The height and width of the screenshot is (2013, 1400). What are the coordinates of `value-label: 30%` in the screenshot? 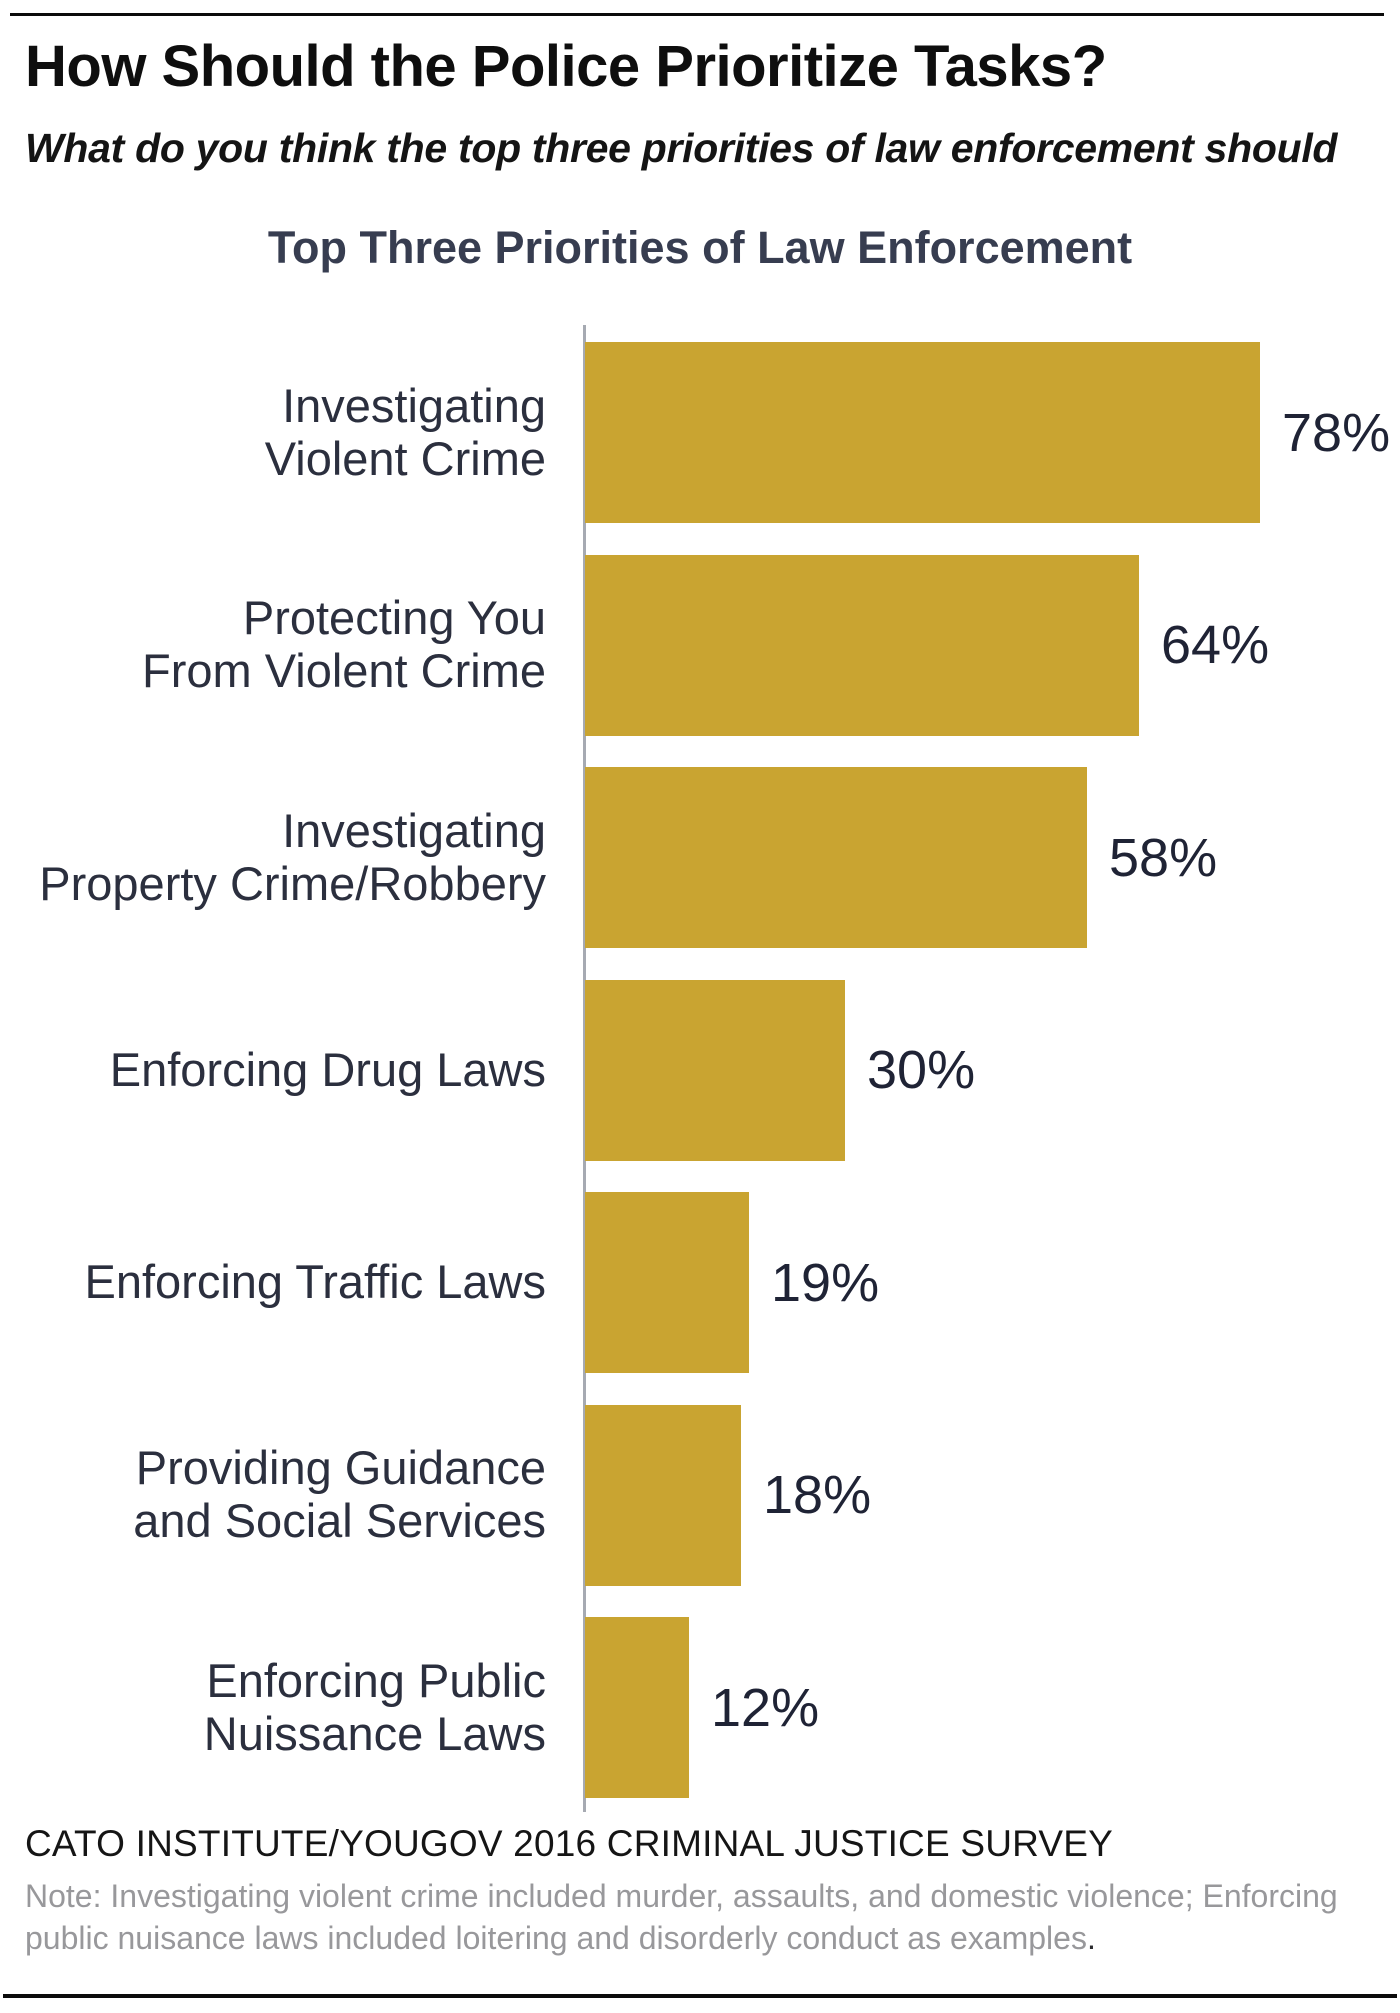 It's located at (921, 1070).